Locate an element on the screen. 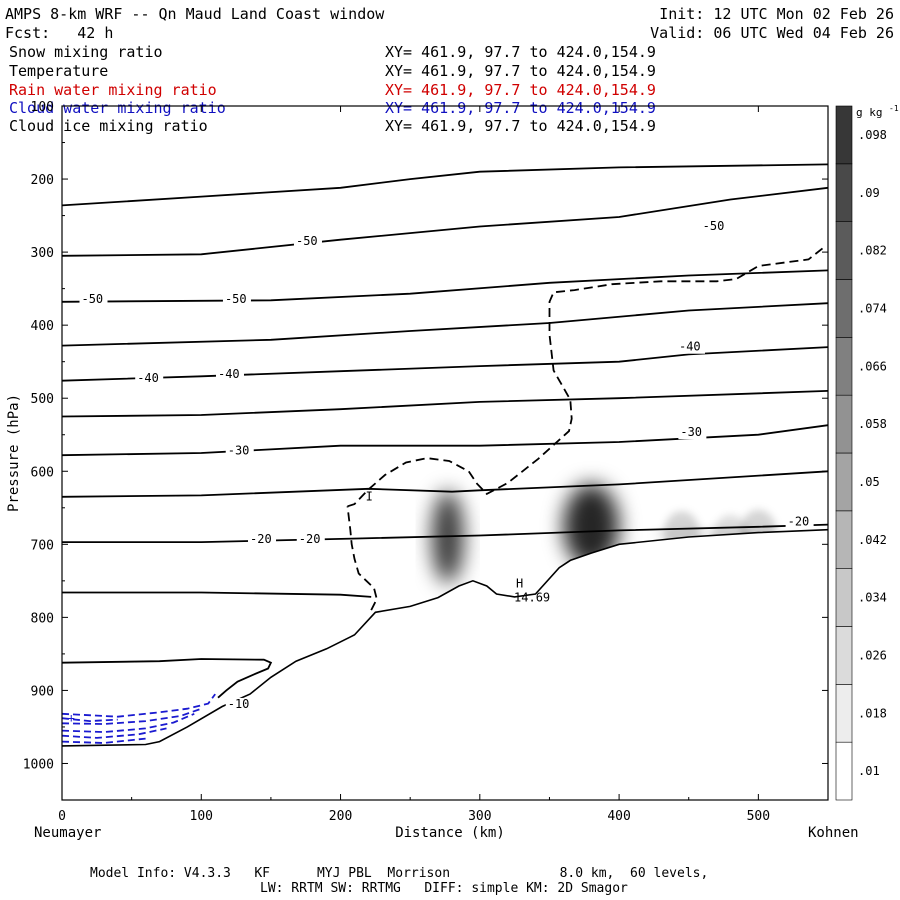 This screenshot has width=900, height=900. colorbar-tick-label: .05 is located at coordinates (869, 482).